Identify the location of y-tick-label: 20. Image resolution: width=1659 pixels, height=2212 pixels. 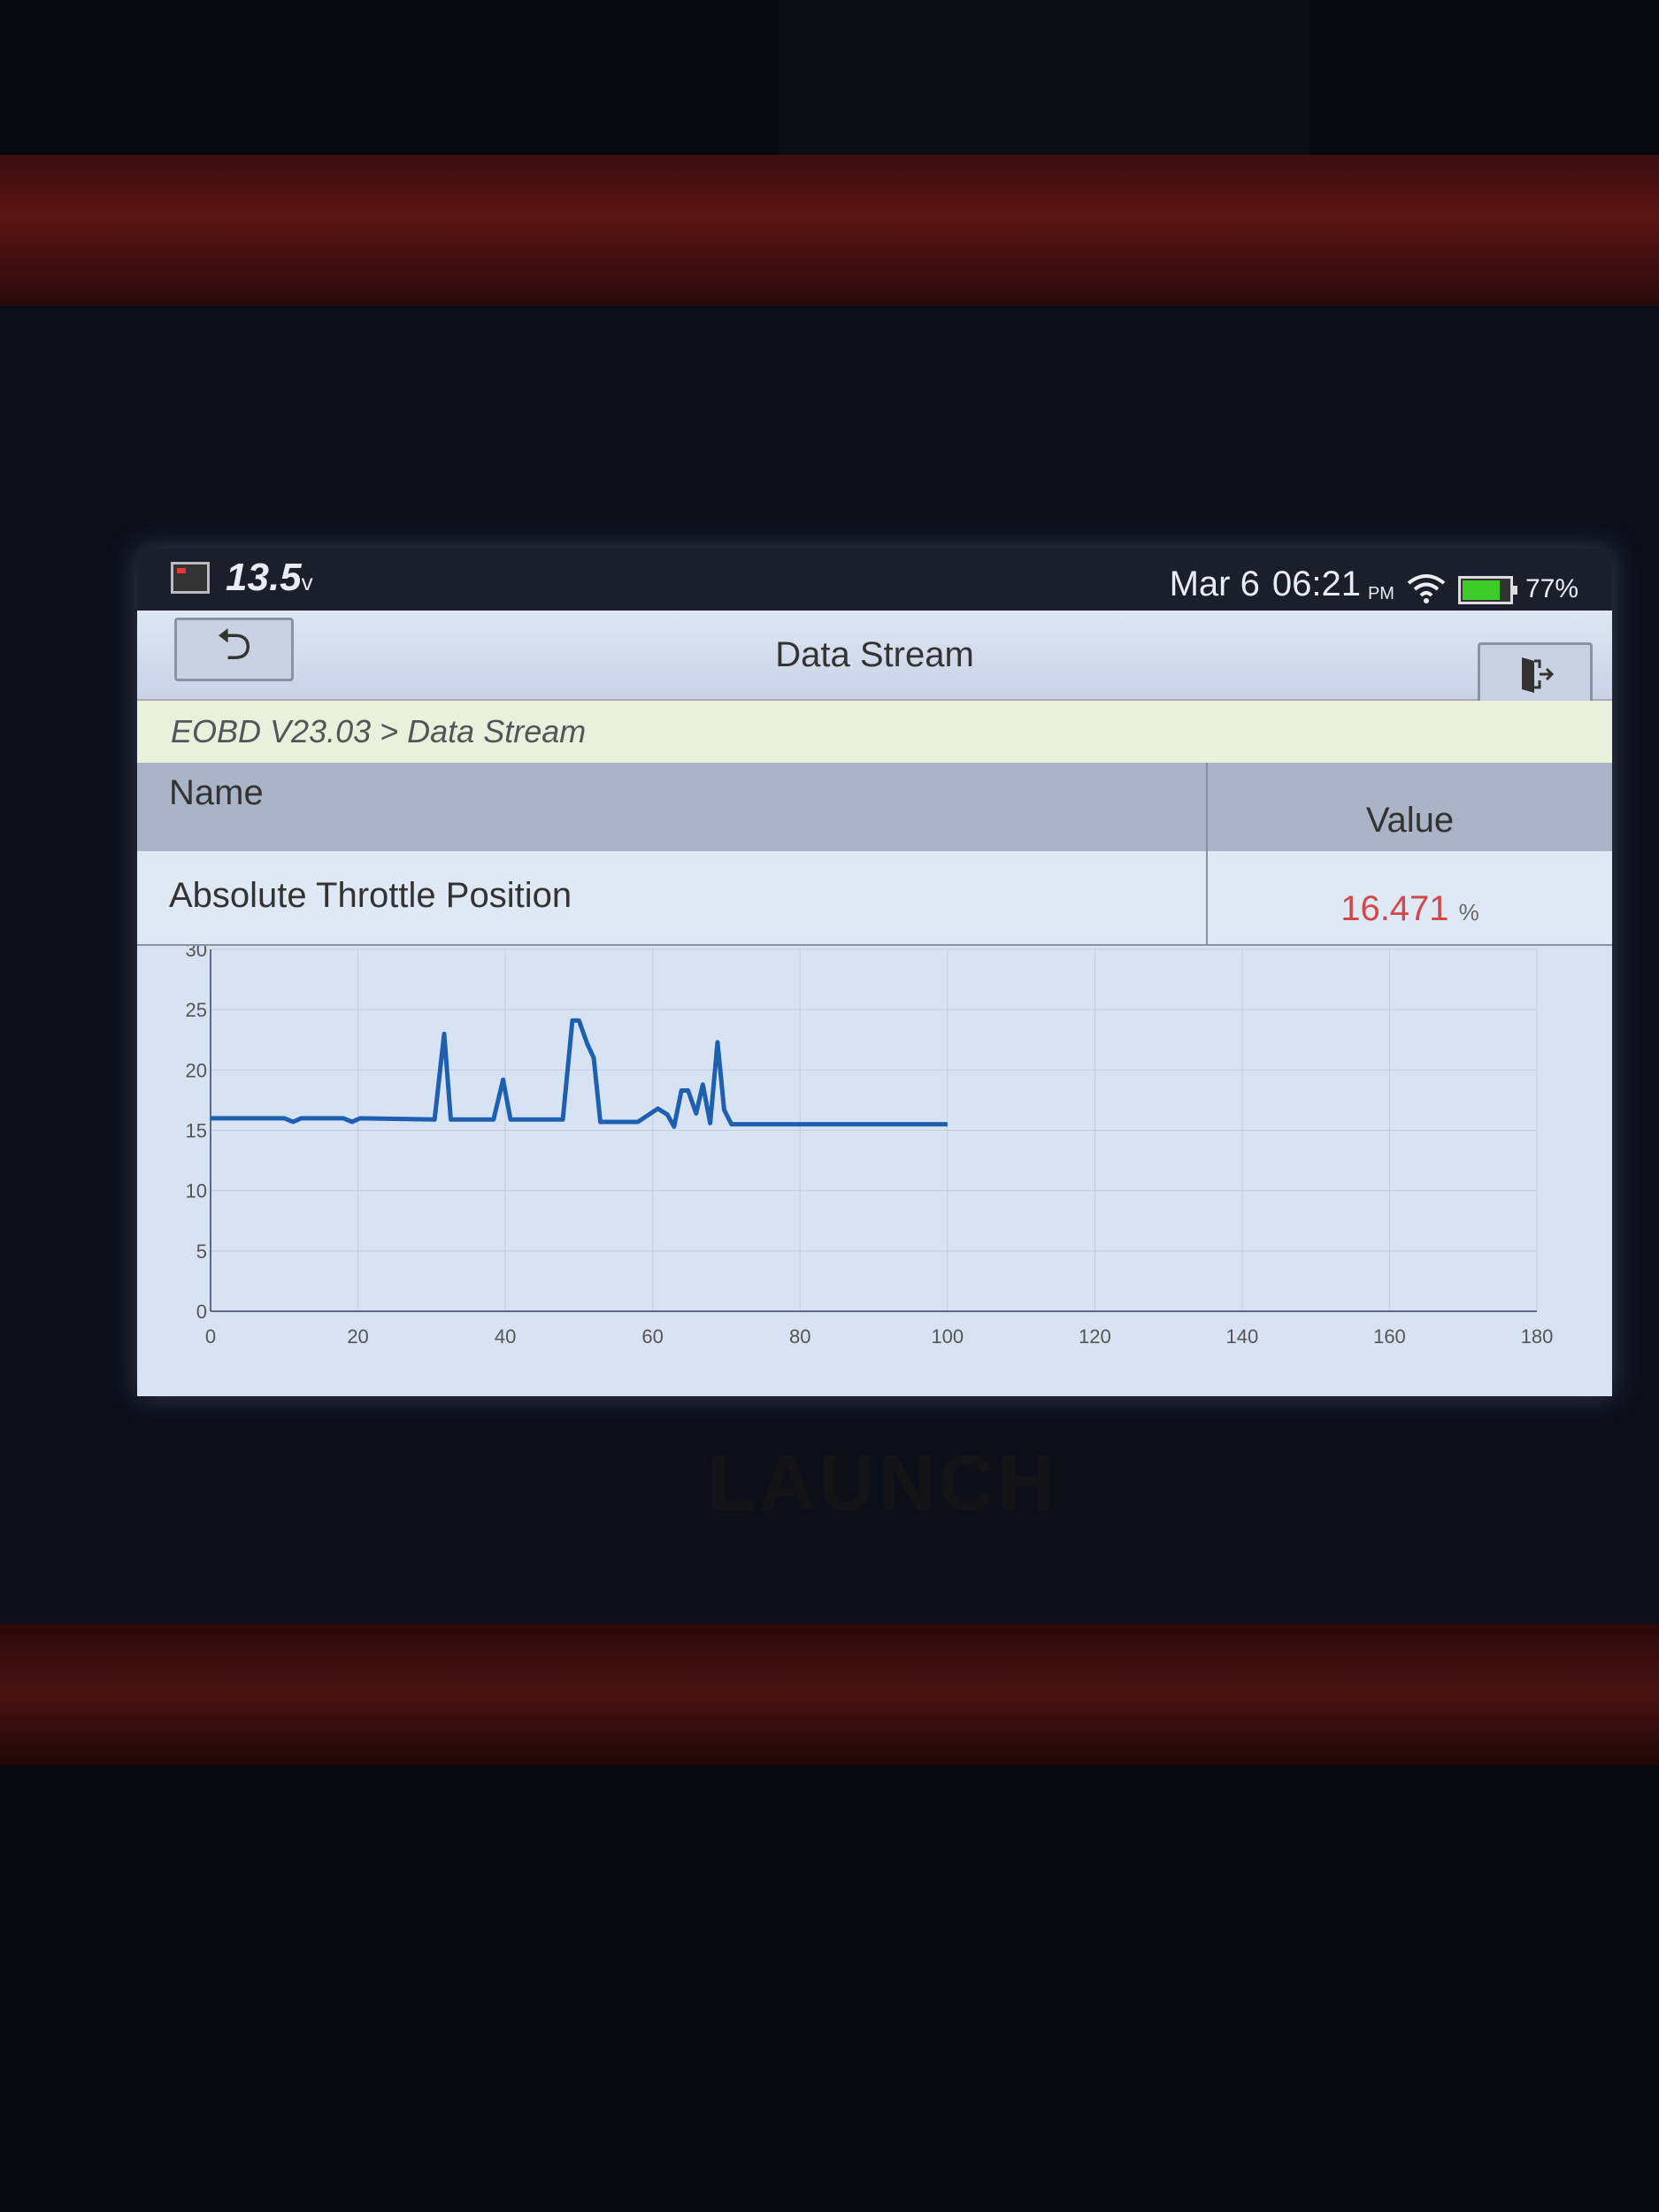
(197, 1070).